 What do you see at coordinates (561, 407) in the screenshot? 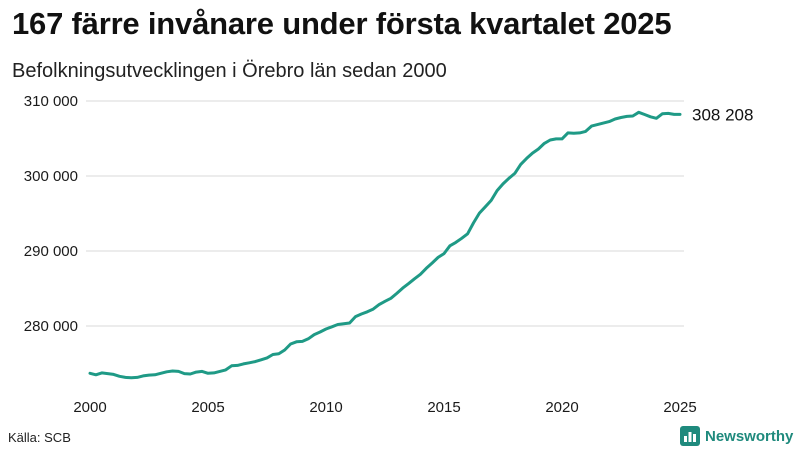
I see `x-tick-label: 2020` at bounding box center [561, 407].